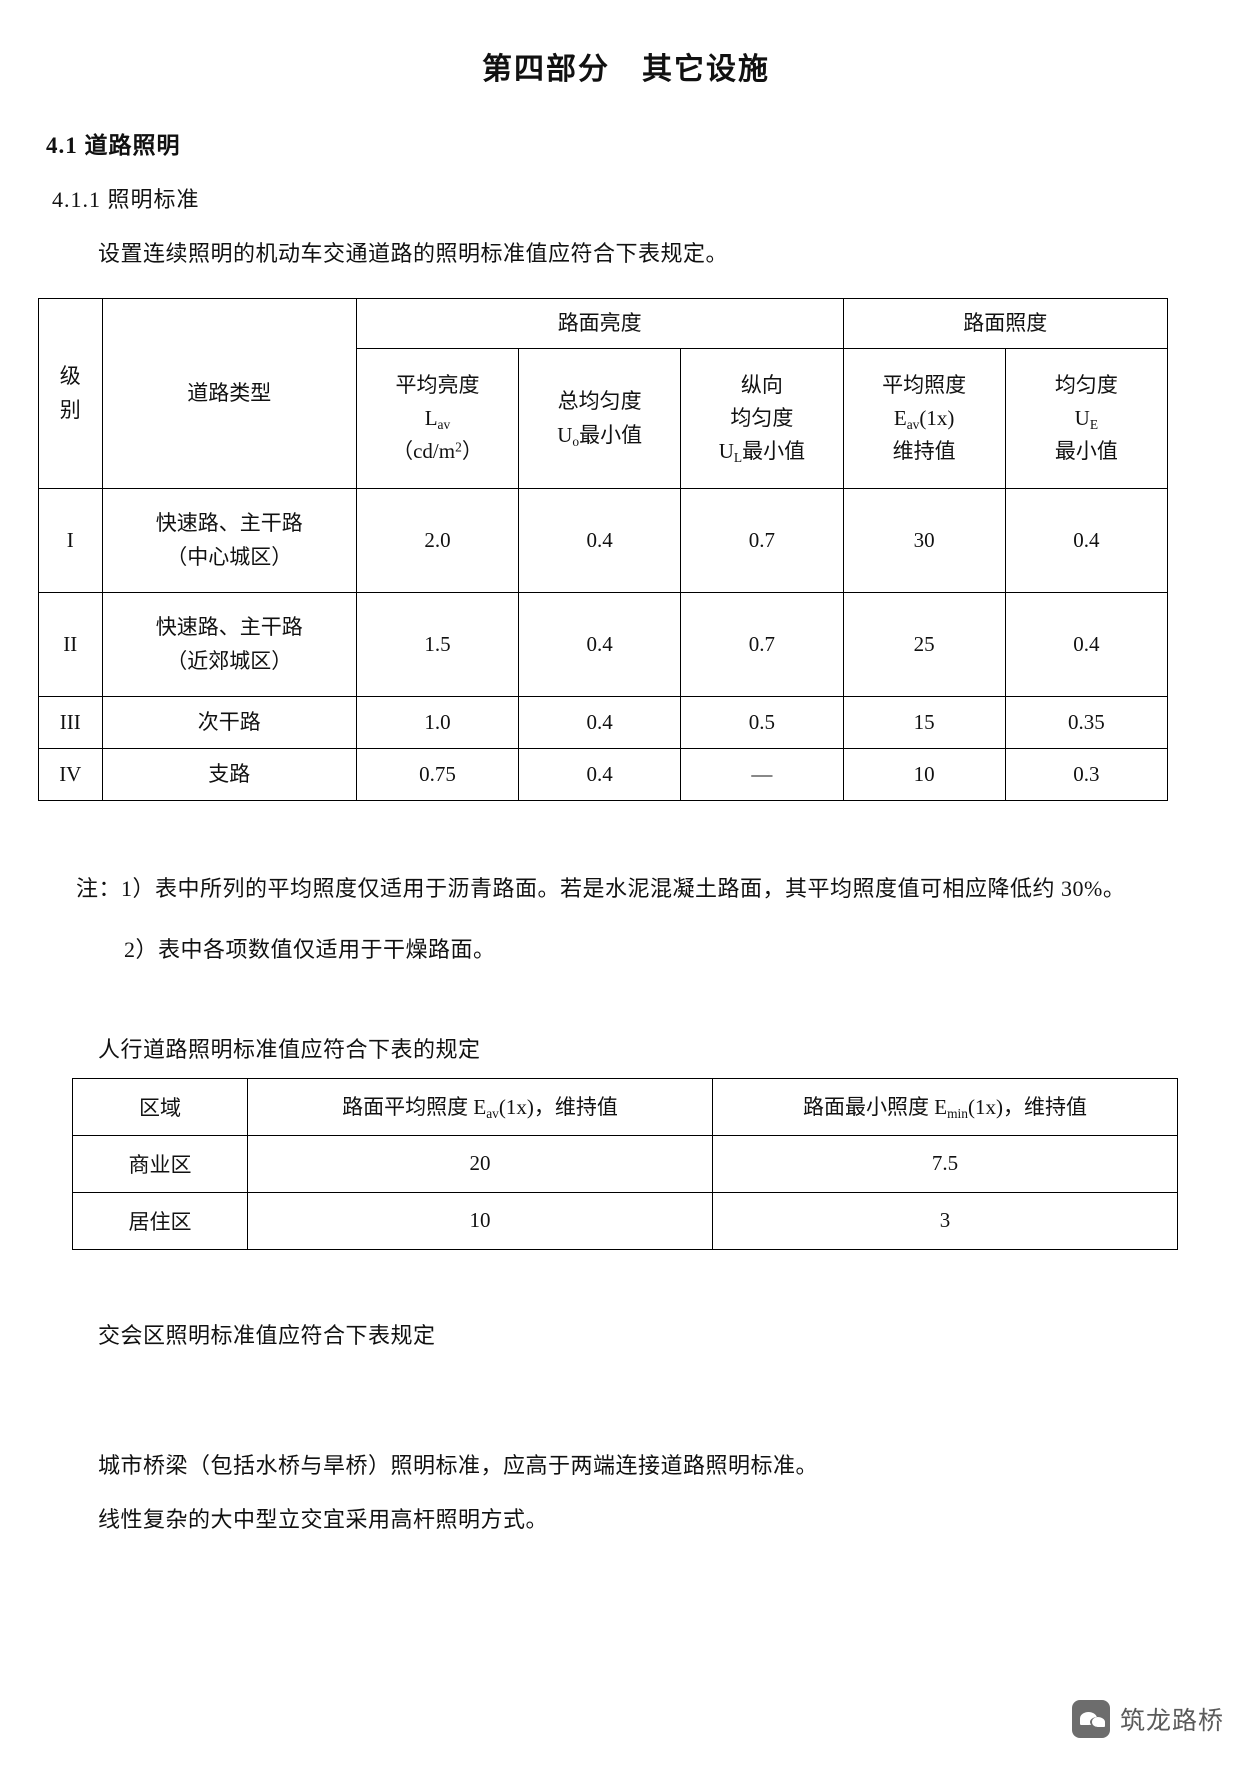 This screenshot has width=1252, height=1766. I want to click on header-illuminance-uniformity: 均匀度 UE 最小值, so click(1086, 418).